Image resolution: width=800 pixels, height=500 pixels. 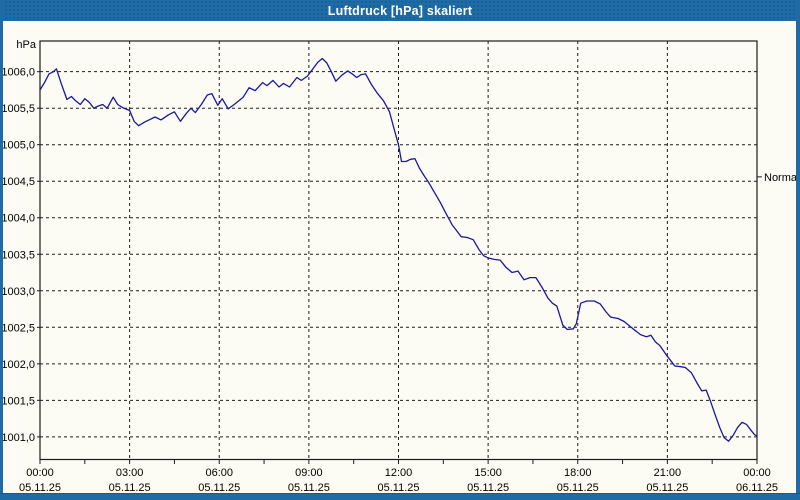 What do you see at coordinates (400, 496) in the screenshot?
I see `window-border-bottom` at bounding box center [400, 496].